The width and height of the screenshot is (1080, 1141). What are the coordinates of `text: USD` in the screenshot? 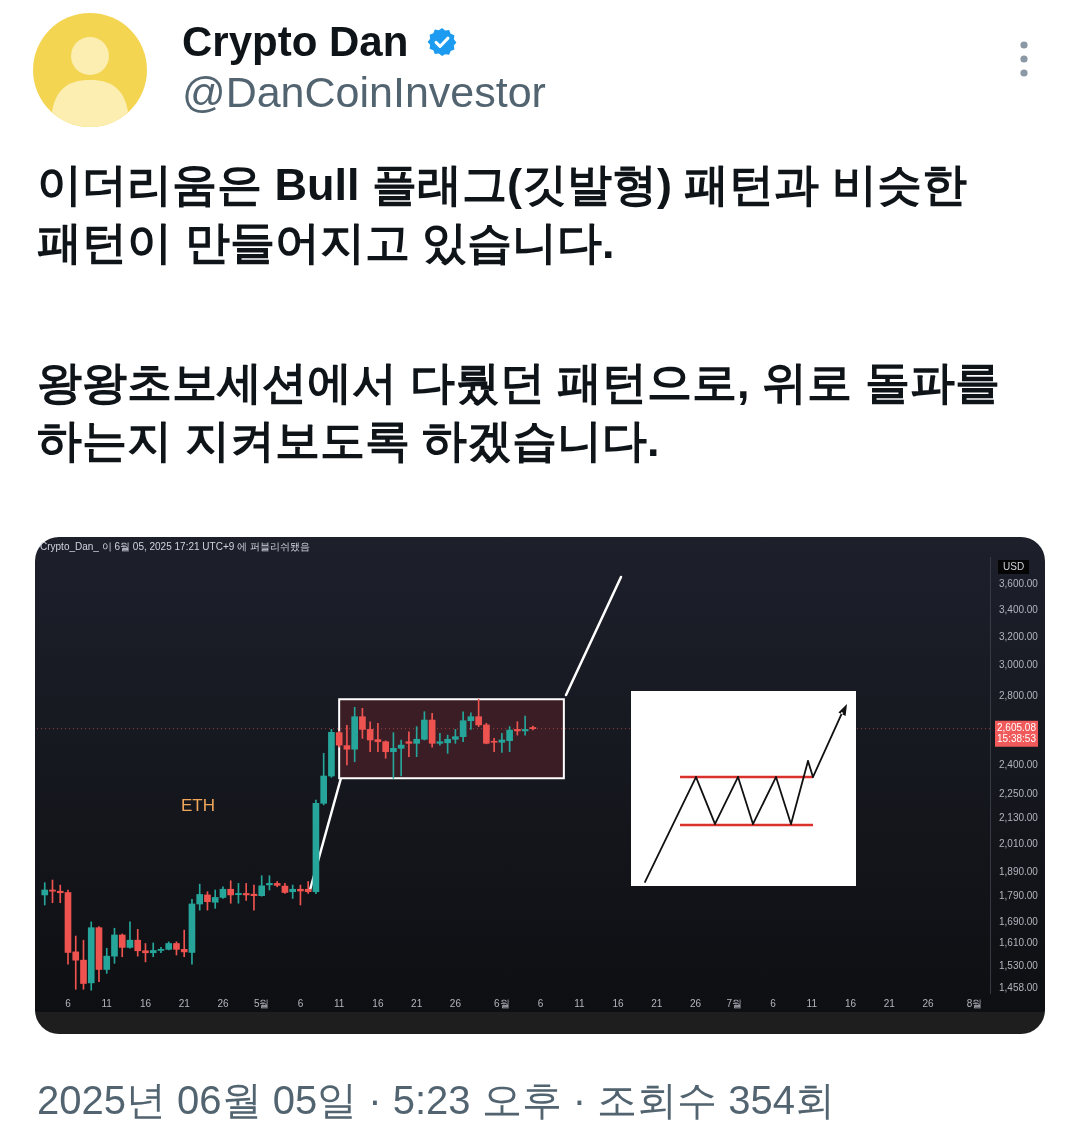 It's located at (1014, 567).